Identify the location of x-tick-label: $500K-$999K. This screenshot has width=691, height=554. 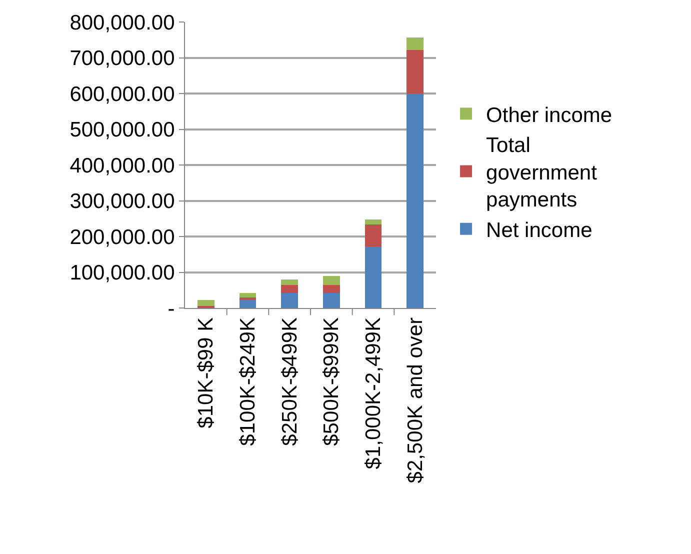
(332, 381).